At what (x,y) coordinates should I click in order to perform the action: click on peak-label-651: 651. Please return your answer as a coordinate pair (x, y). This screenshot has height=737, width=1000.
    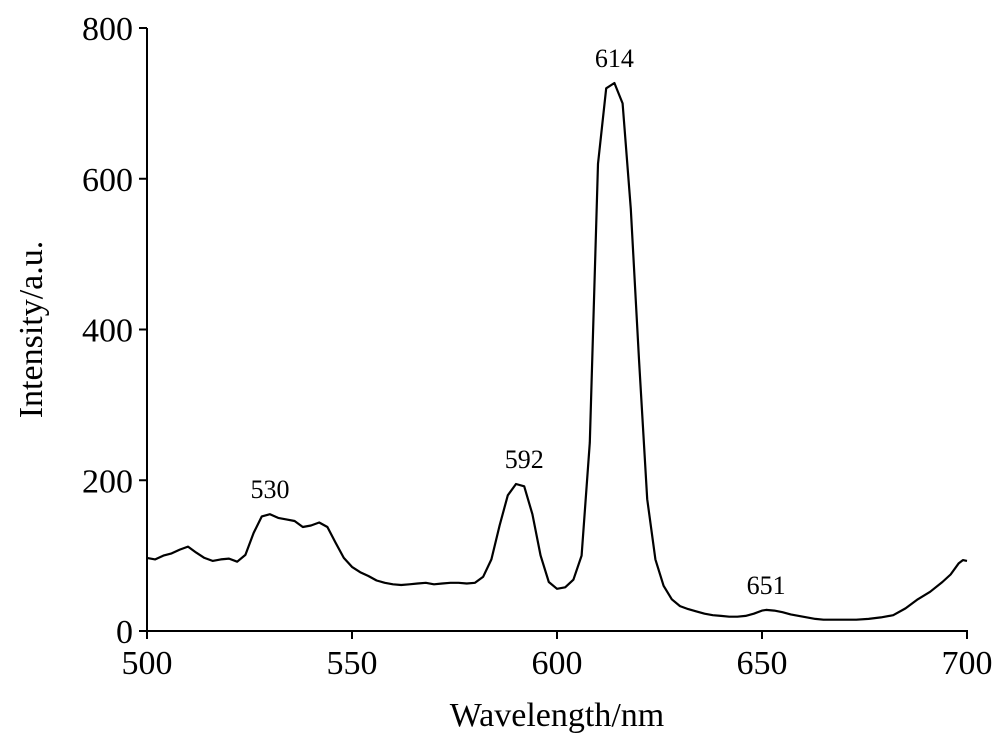
    Looking at the image, I should click on (766, 585).